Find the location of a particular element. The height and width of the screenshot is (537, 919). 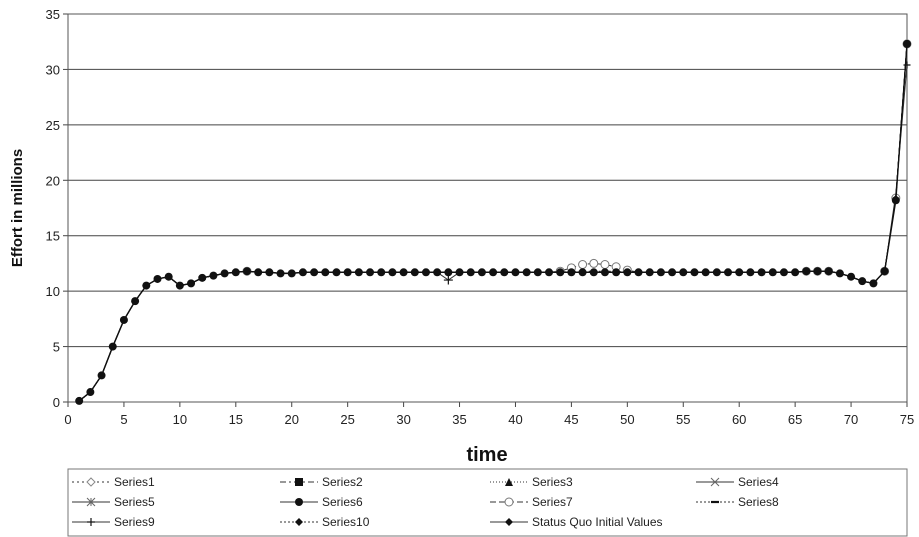

legend-item: Series1 is located at coordinates (113, 482).